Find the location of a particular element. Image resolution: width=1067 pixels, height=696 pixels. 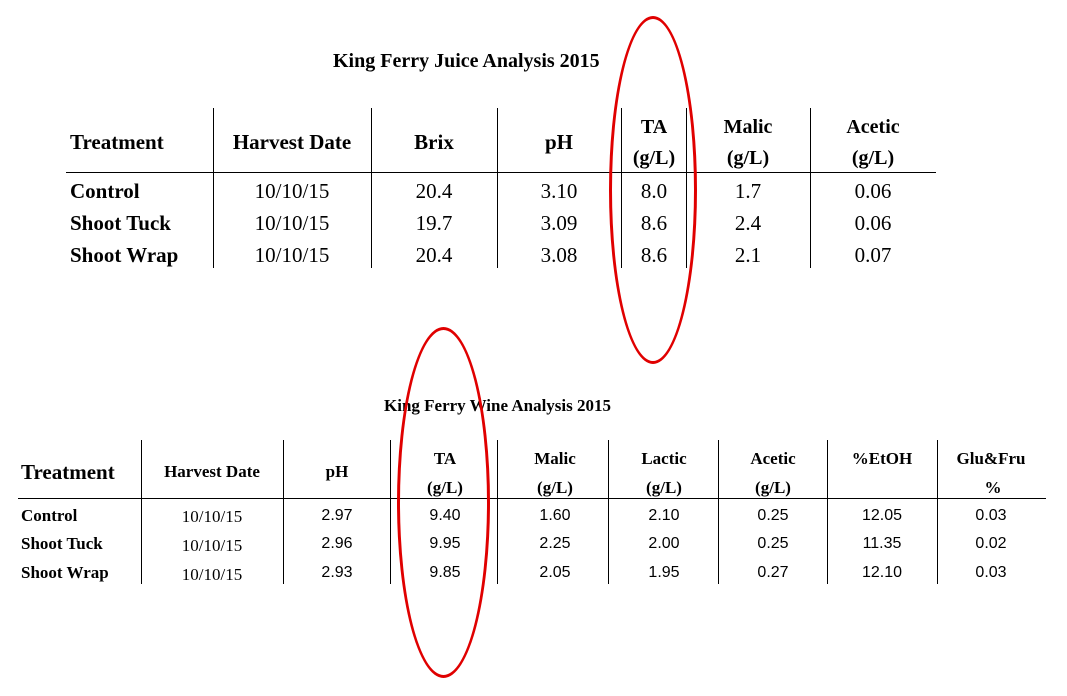

wine-row-malic: 2.25 is located at coordinates (555, 543).